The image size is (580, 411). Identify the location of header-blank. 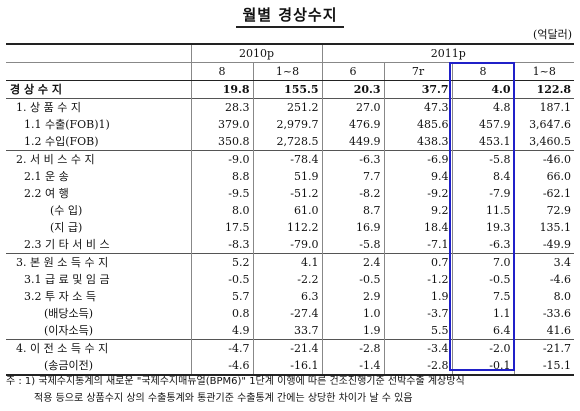
(98, 53).